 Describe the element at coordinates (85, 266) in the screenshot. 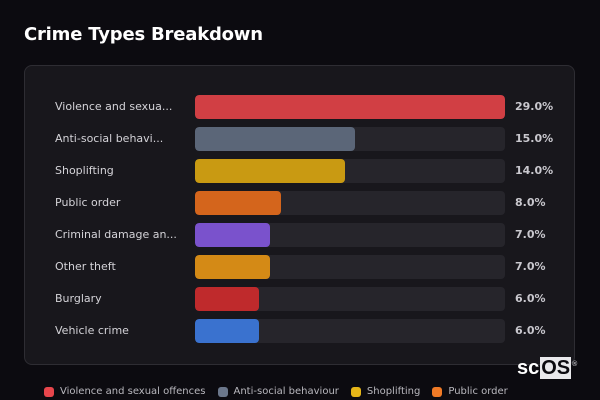

I see `bar-label: Other theft` at that location.